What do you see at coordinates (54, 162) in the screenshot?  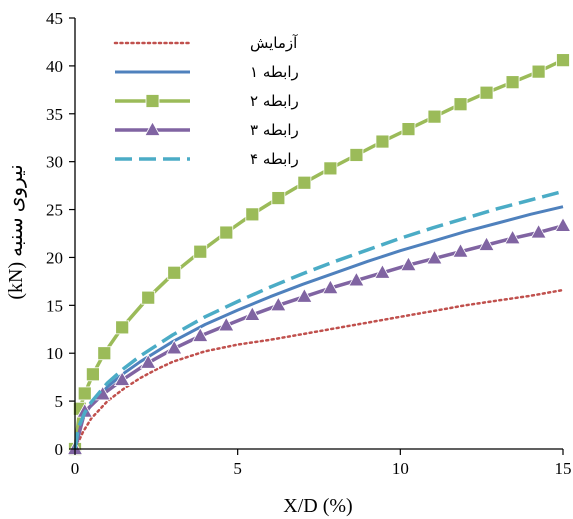 I see `y-tick-label: 30` at bounding box center [54, 162].